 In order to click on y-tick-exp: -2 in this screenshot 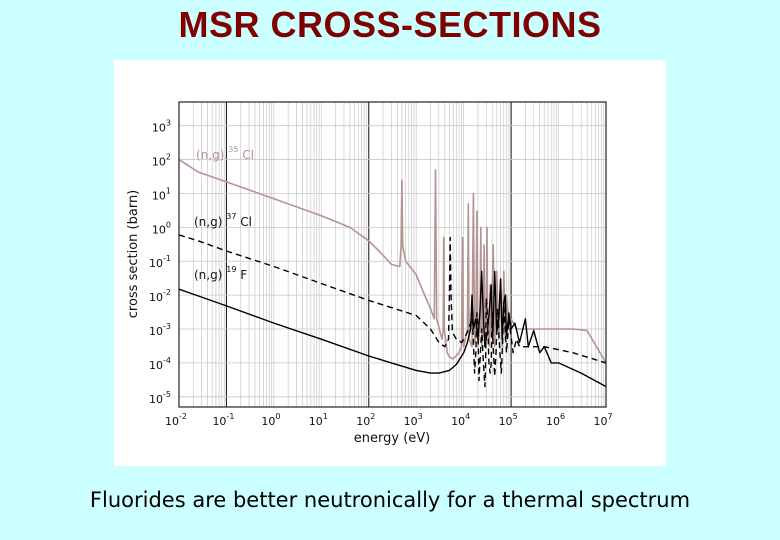, I will do `click(167, 292)`.